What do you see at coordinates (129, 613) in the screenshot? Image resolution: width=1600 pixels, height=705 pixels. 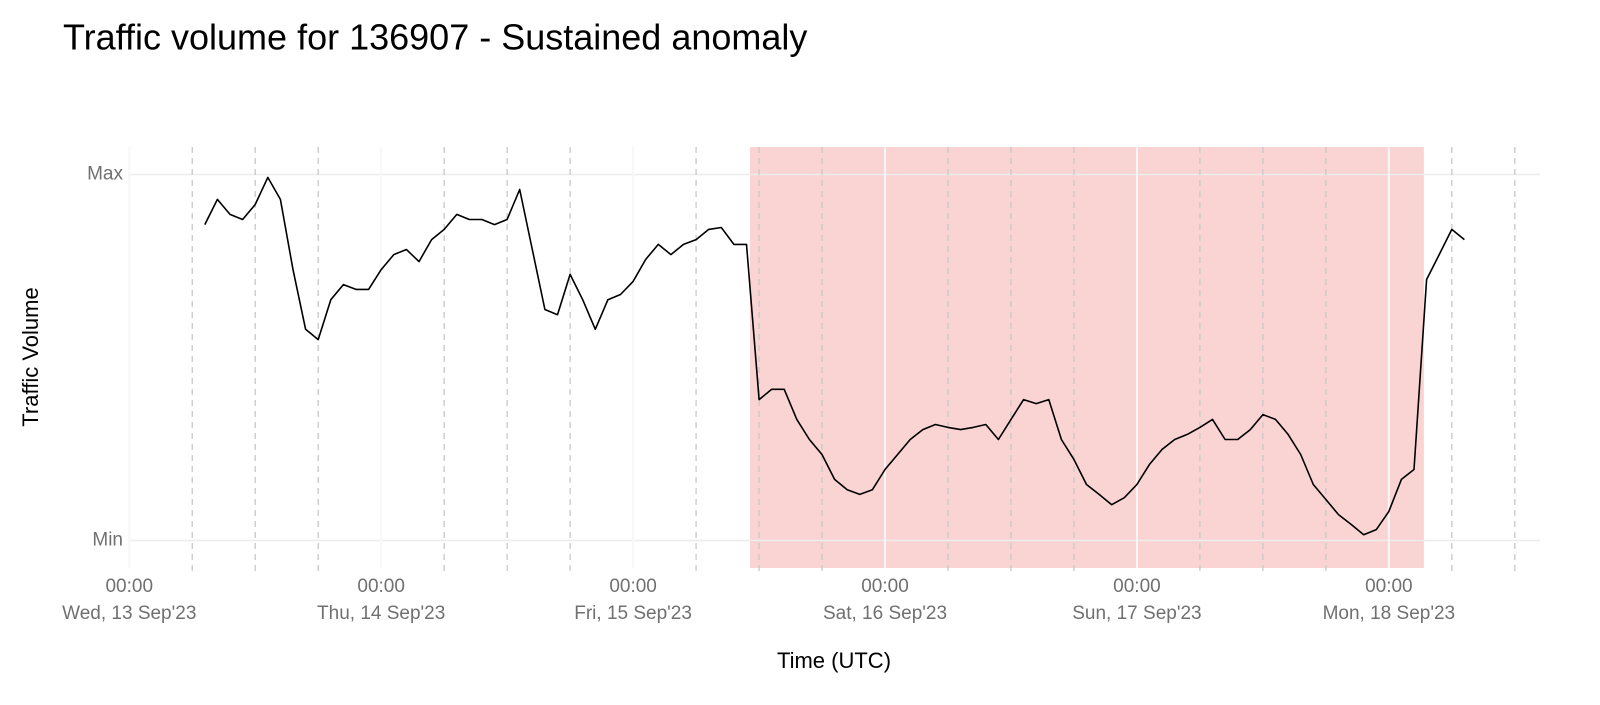 I see `x-tick-label: Wed, 13 Sep'23` at bounding box center [129, 613].